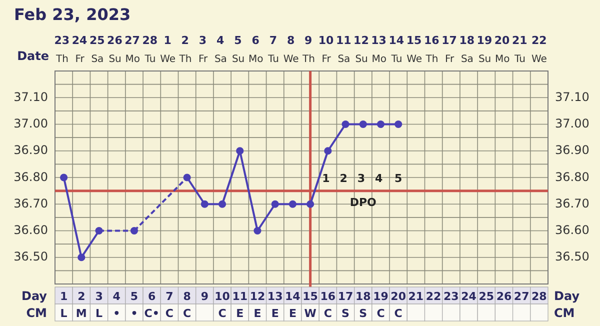 The image size is (600, 326). Describe the element at coordinates (240, 305) in the screenshot. I see `x-tick-label: 11 E` at that location.